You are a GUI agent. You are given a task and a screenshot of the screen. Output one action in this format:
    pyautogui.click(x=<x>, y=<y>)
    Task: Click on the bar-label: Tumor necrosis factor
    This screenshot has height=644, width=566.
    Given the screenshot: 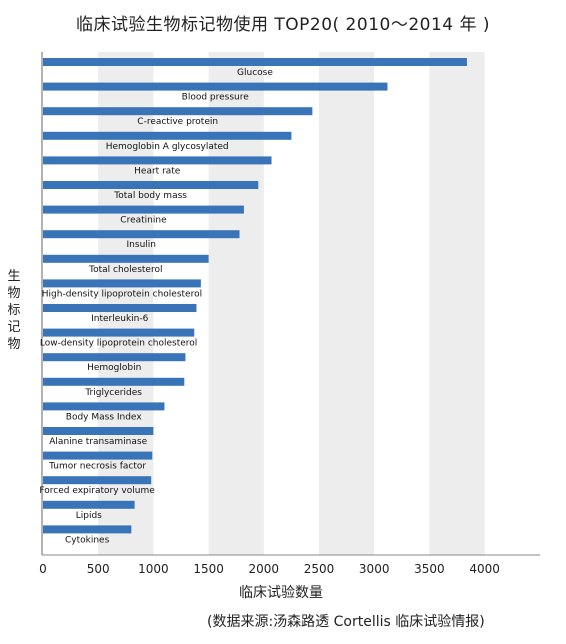 What is the action you would take?
    pyautogui.click(x=97, y=467)
    